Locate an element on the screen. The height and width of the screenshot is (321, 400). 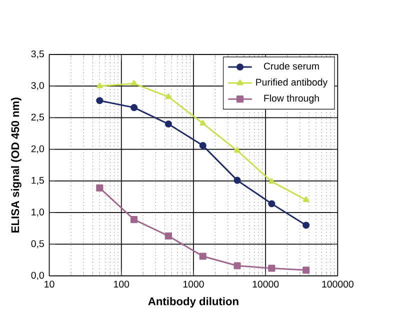
x-tick-label: 100 is located at coordinates (122, 284).